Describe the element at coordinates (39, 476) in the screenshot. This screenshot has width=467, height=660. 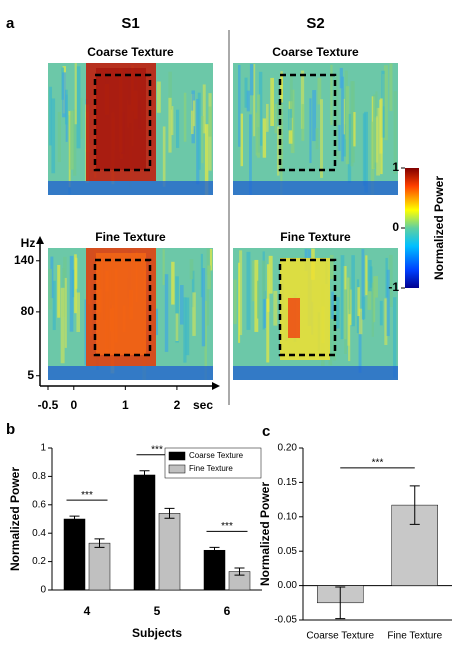
I see `y-tick-label: 0.8` at that location.